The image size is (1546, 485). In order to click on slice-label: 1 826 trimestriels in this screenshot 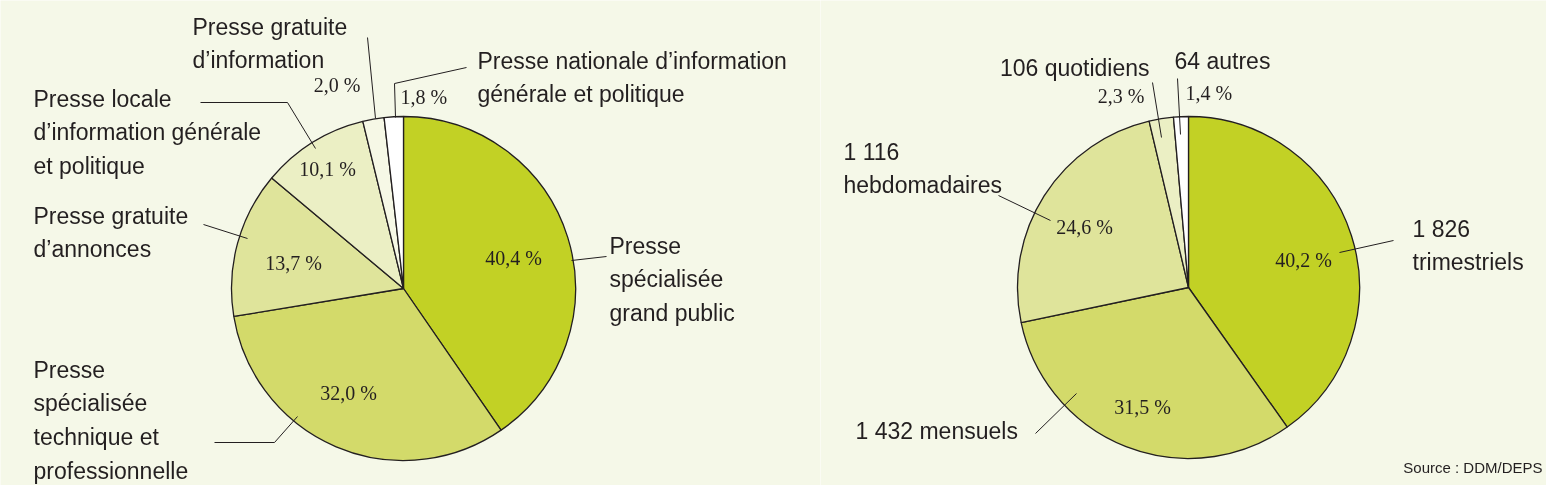, I will do `click(1468, 245)`.